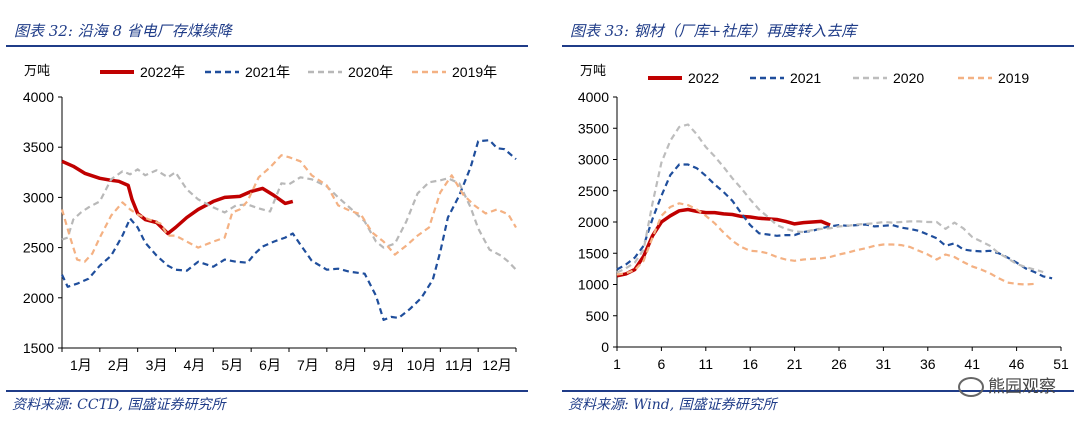  What do you see at coordinates (308, 365) in the screenshot?
I see `x-tick-label: 7月` at bounding box center [308, 365].